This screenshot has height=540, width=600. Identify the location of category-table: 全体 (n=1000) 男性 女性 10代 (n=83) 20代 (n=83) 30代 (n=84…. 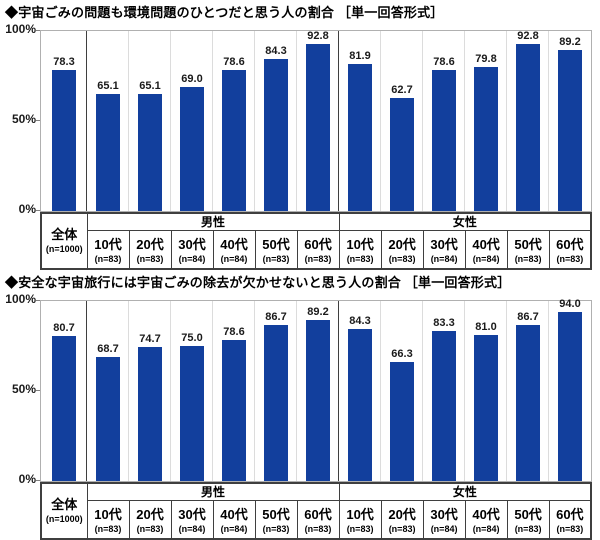
(316, 241).